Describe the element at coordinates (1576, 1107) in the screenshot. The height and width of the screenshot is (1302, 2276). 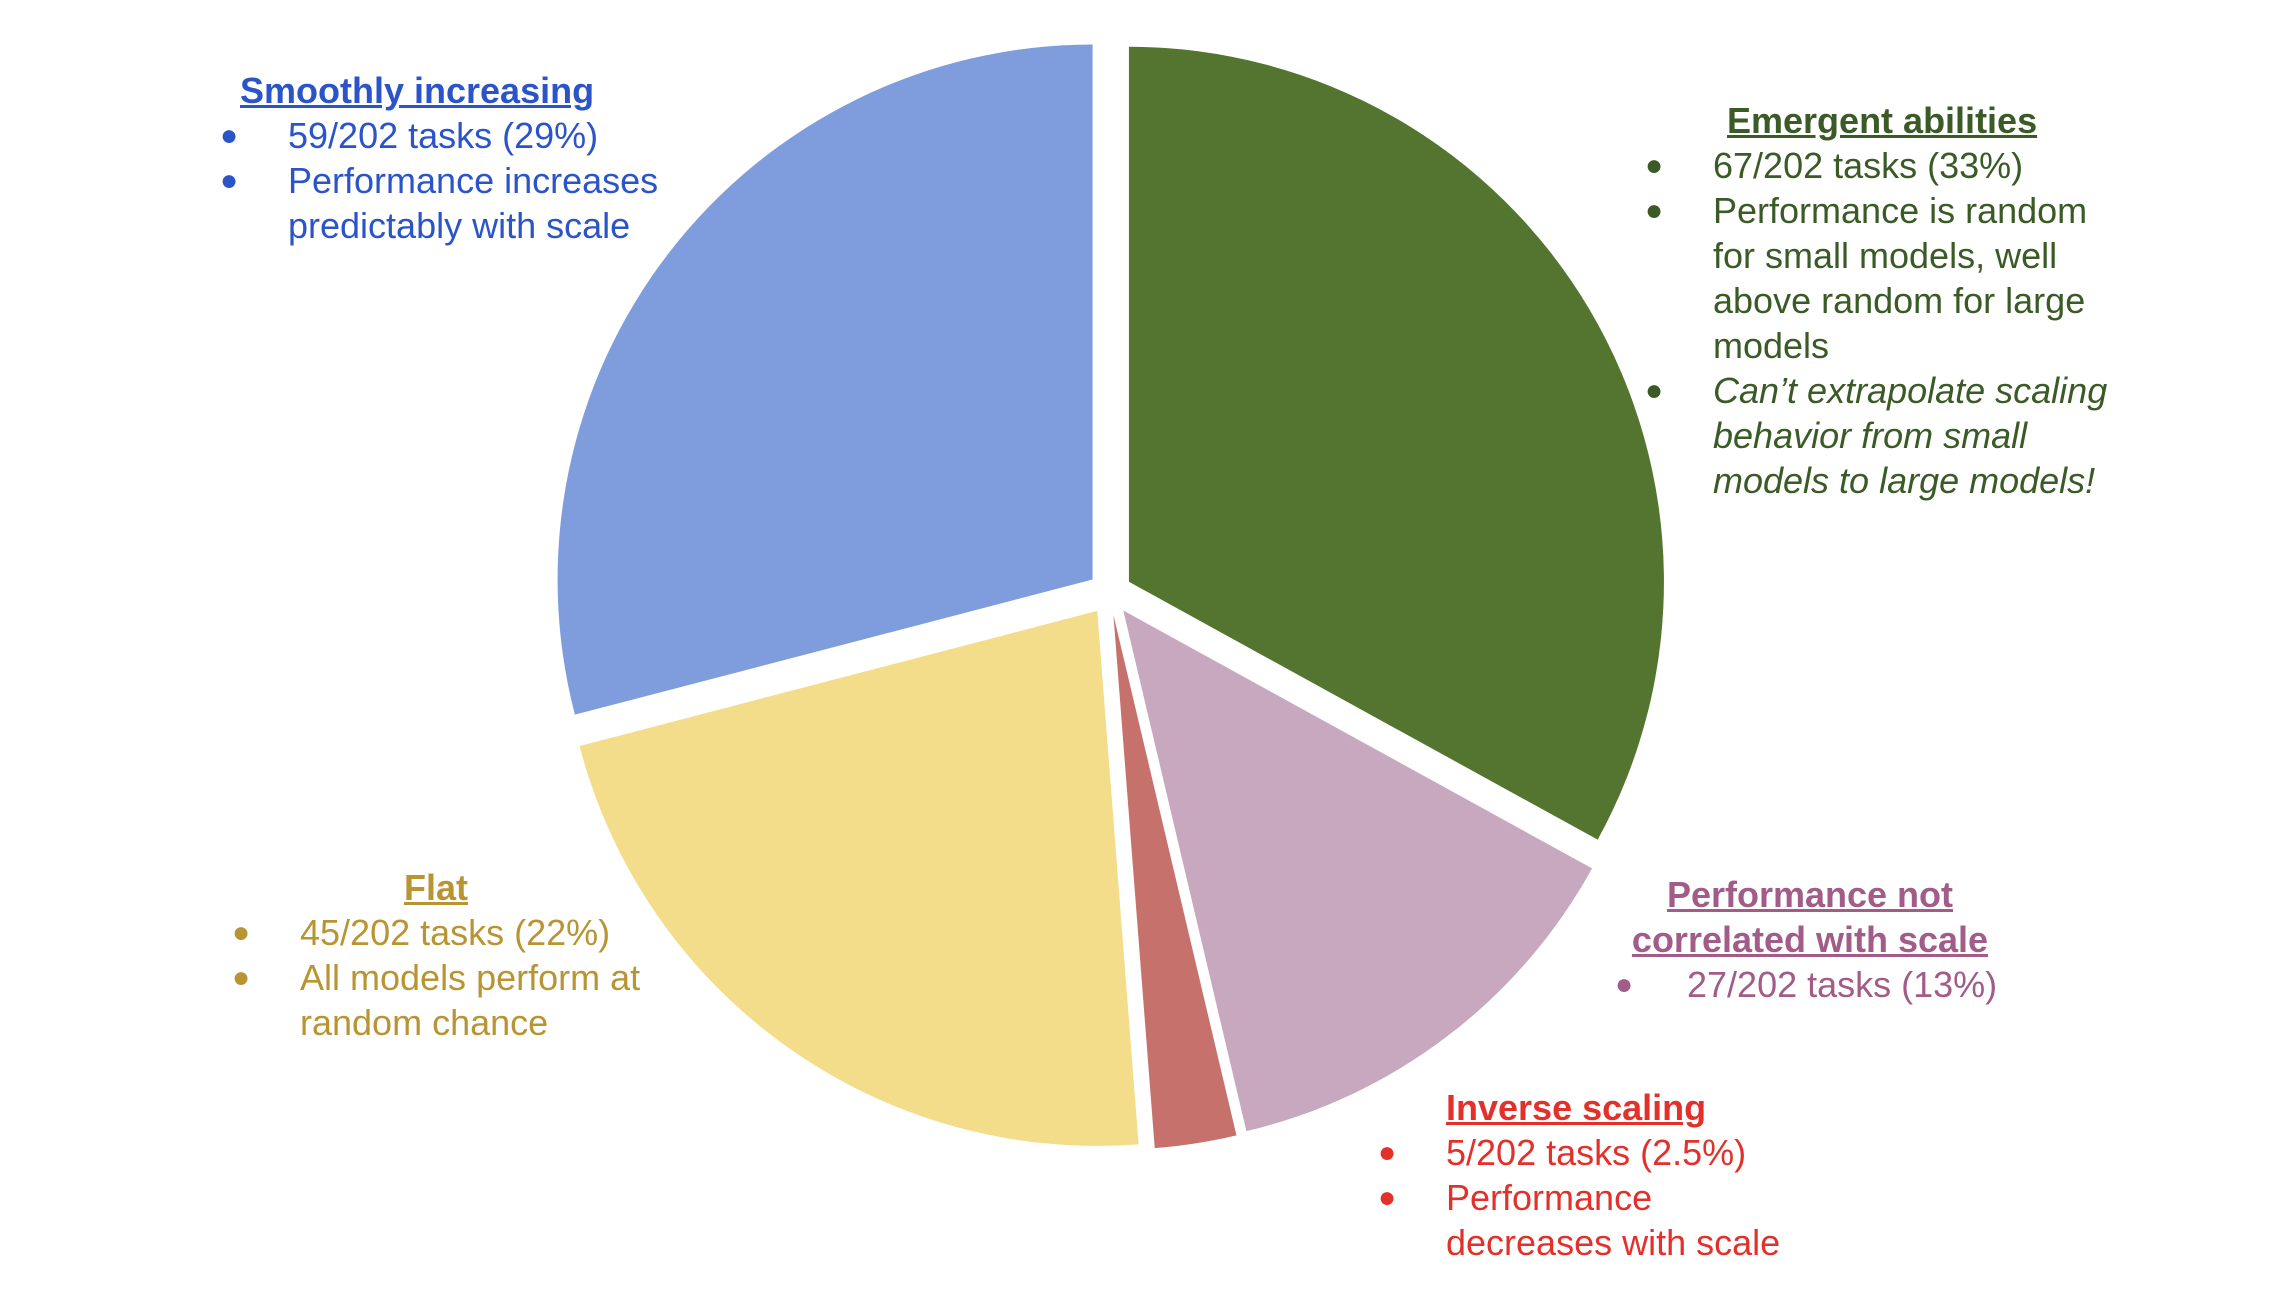
I see `label-title: Inverse scaling` at that location.